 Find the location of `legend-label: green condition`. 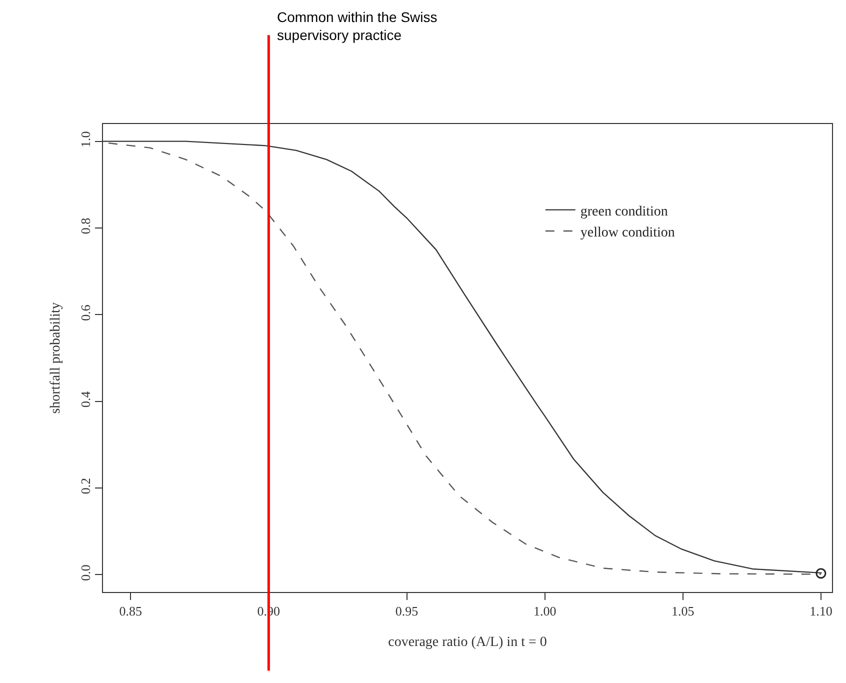

legend-label: green condition is located at coordinates (624, 212).